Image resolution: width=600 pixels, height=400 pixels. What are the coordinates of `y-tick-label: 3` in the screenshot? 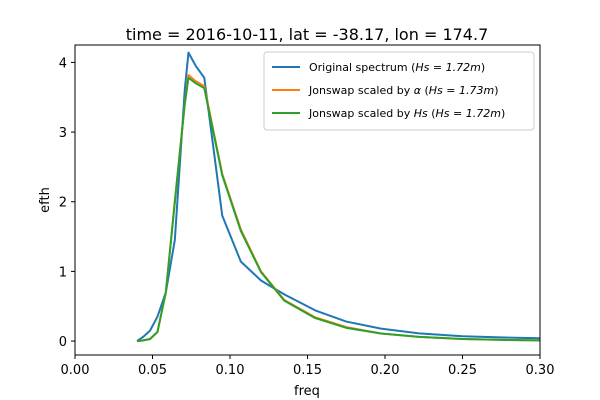 It's located at (63, 133).